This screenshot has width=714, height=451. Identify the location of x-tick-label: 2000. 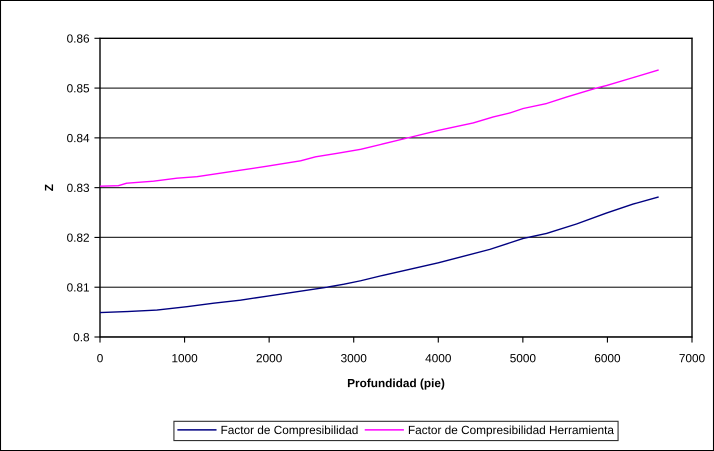
(269, 358).